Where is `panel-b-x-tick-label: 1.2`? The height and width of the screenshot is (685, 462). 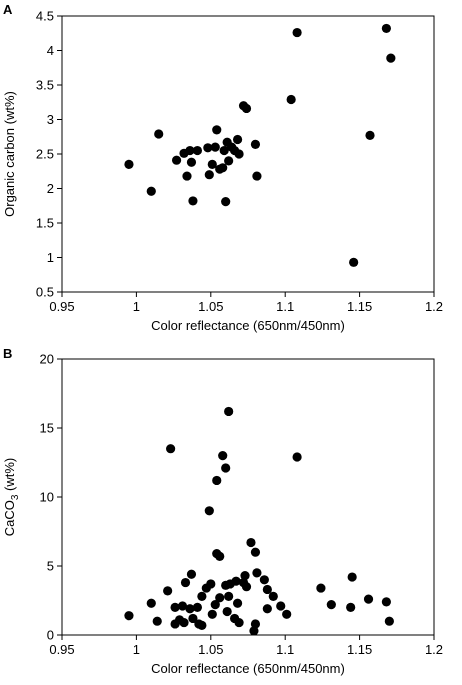
panel-b-x-tick-label: 1.2 is located at coordinates (434, 649).